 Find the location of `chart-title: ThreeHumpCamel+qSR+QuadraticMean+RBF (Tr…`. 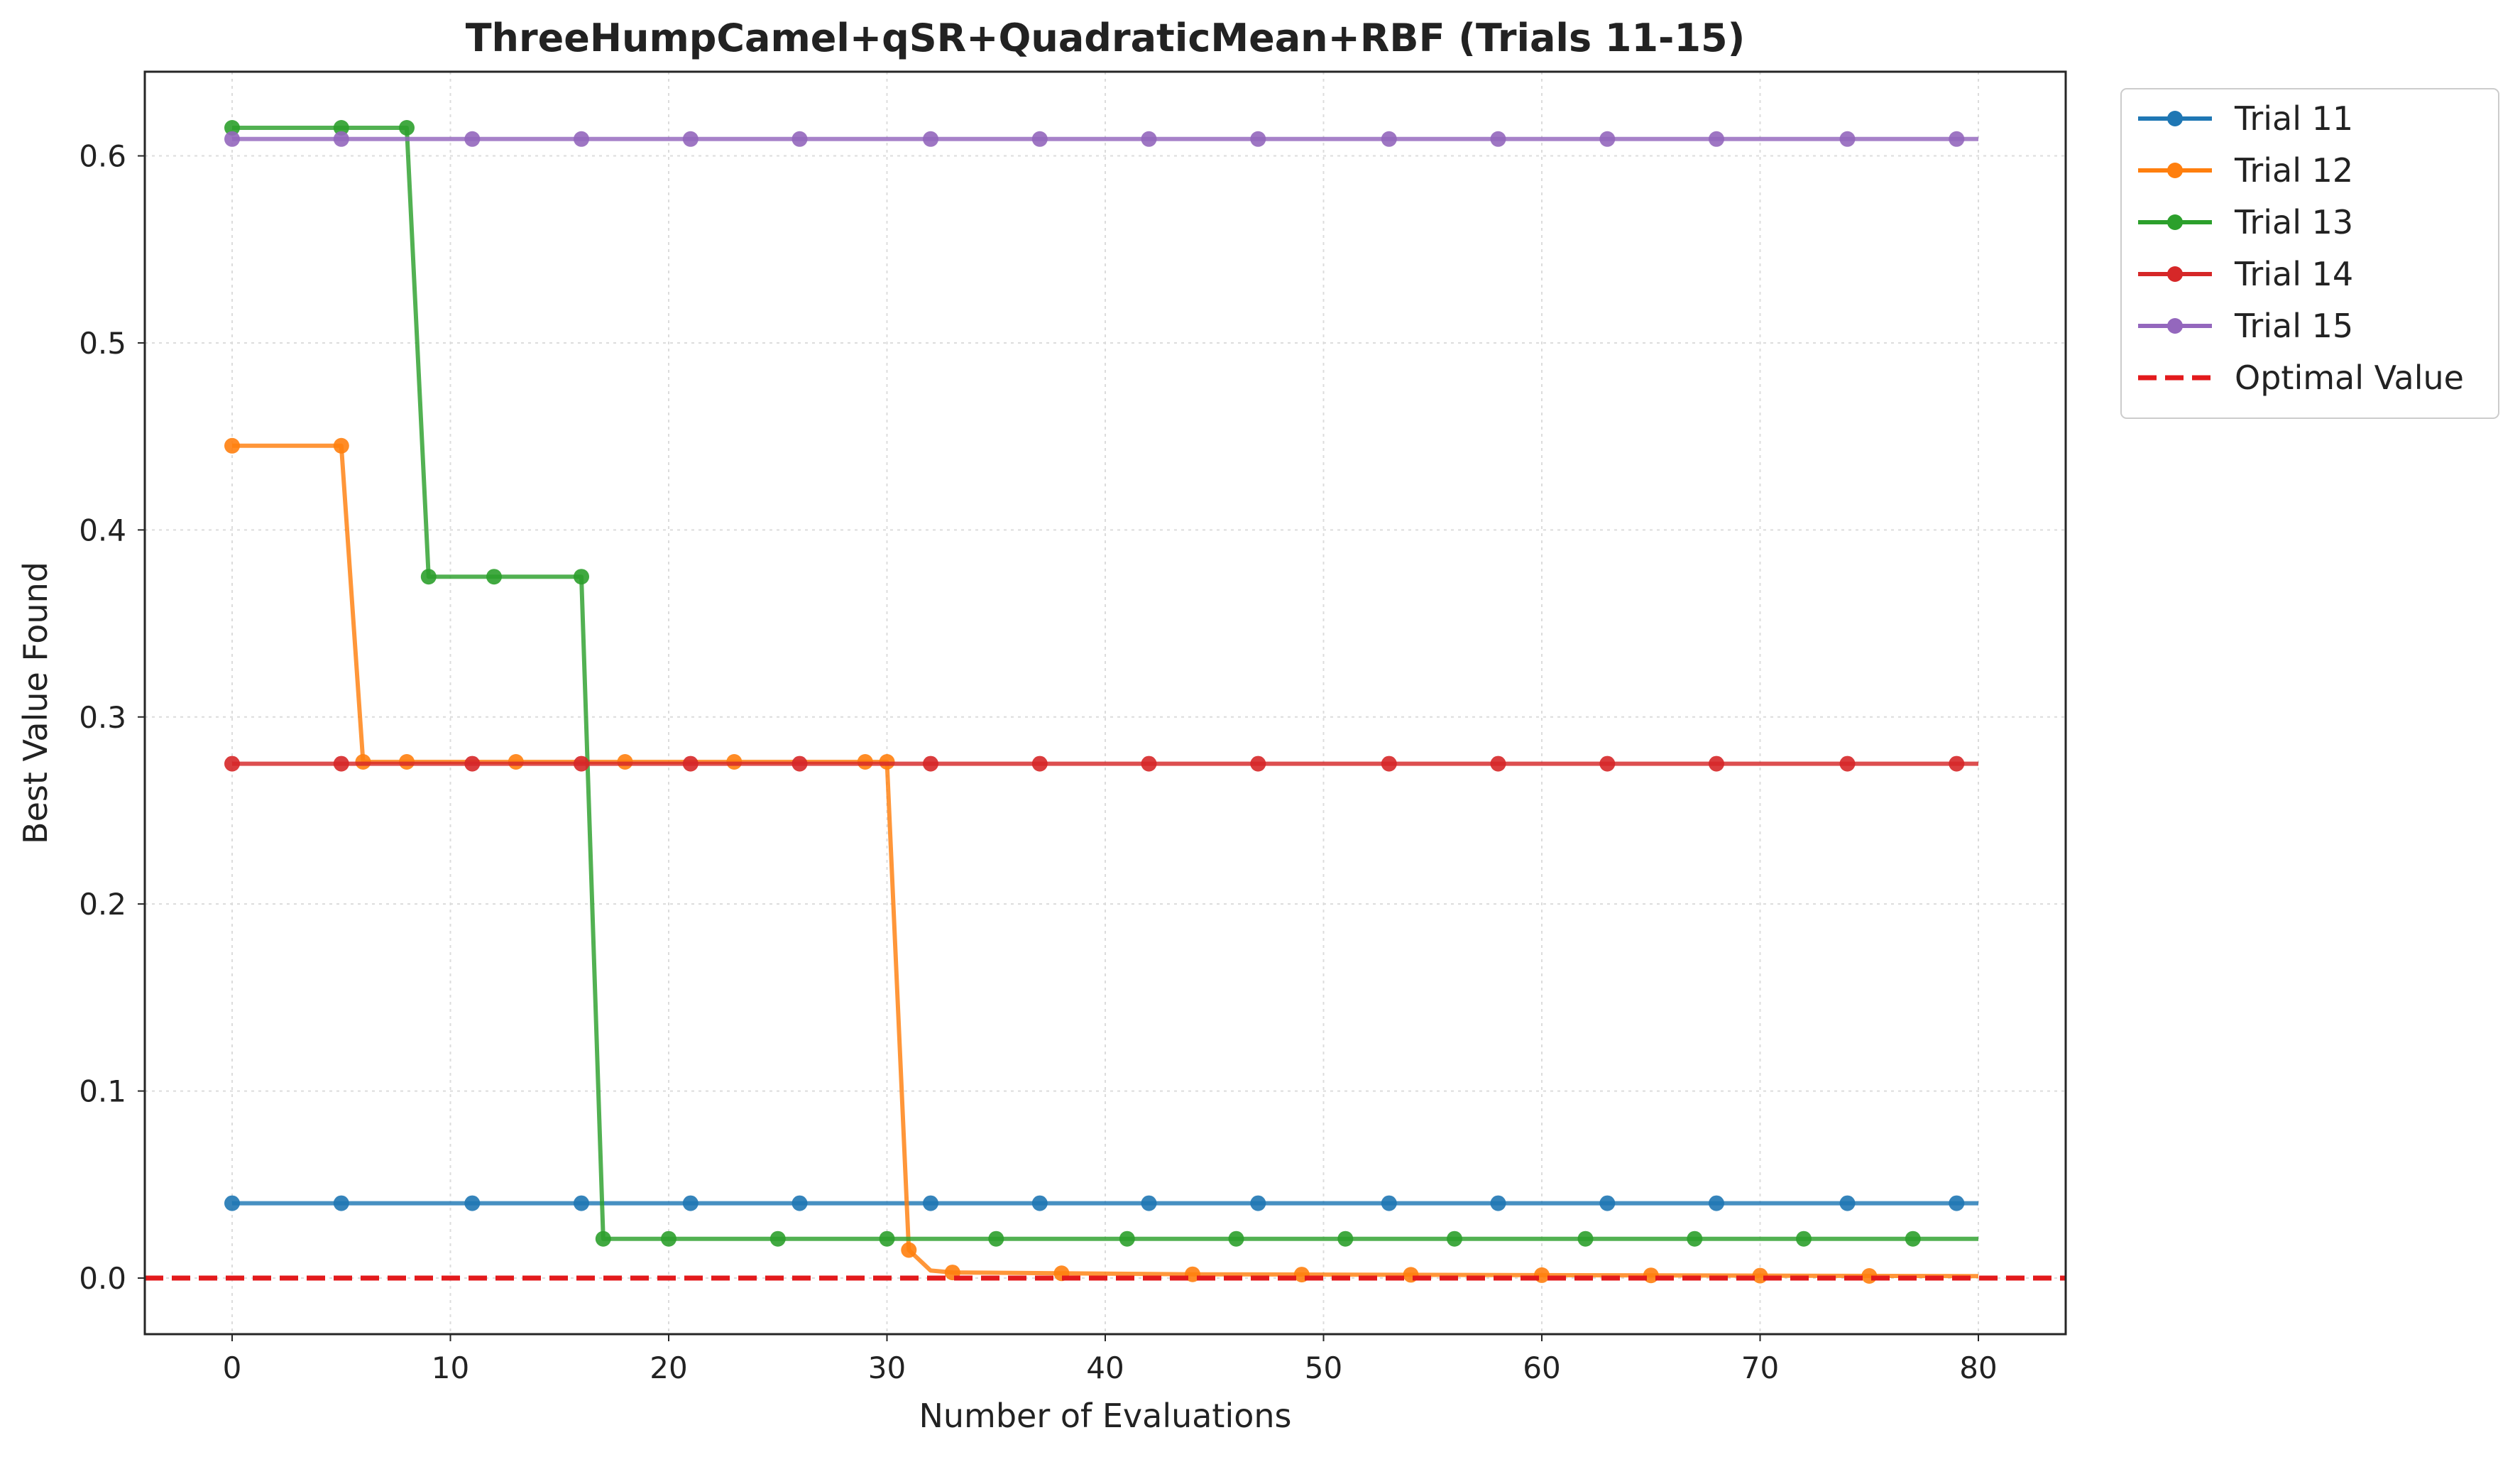

chart-title: ThreeHumpCamel+qSR+QuadraticMean+RBF (Tr… is located at coordinates (1106, 38).